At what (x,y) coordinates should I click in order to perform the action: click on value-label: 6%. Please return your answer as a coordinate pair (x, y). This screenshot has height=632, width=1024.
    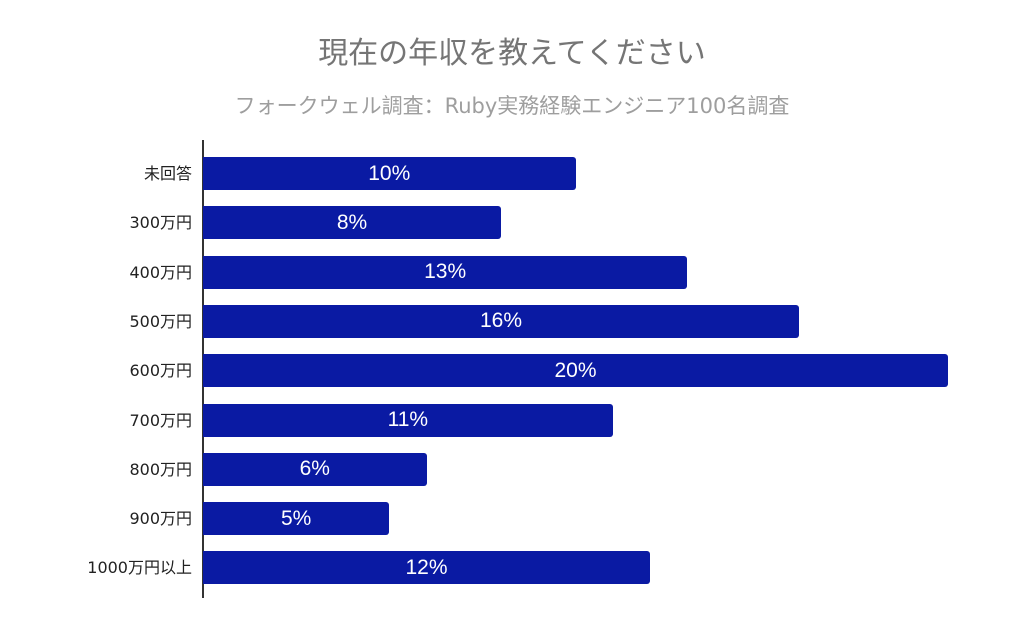
    Looking at the image, I should click on (314, 469).